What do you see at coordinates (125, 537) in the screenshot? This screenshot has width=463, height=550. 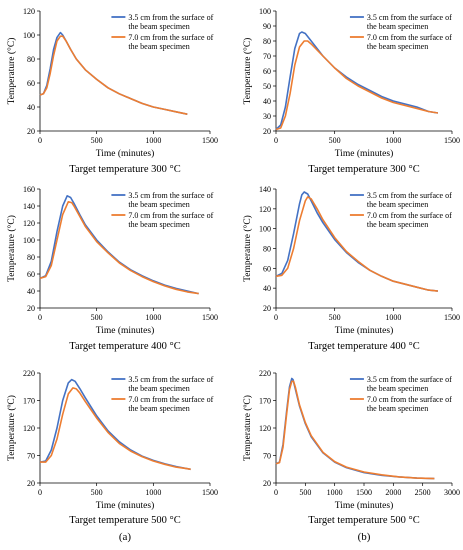 I see `panel-letter: (a)` at bounding box center [125, 537].